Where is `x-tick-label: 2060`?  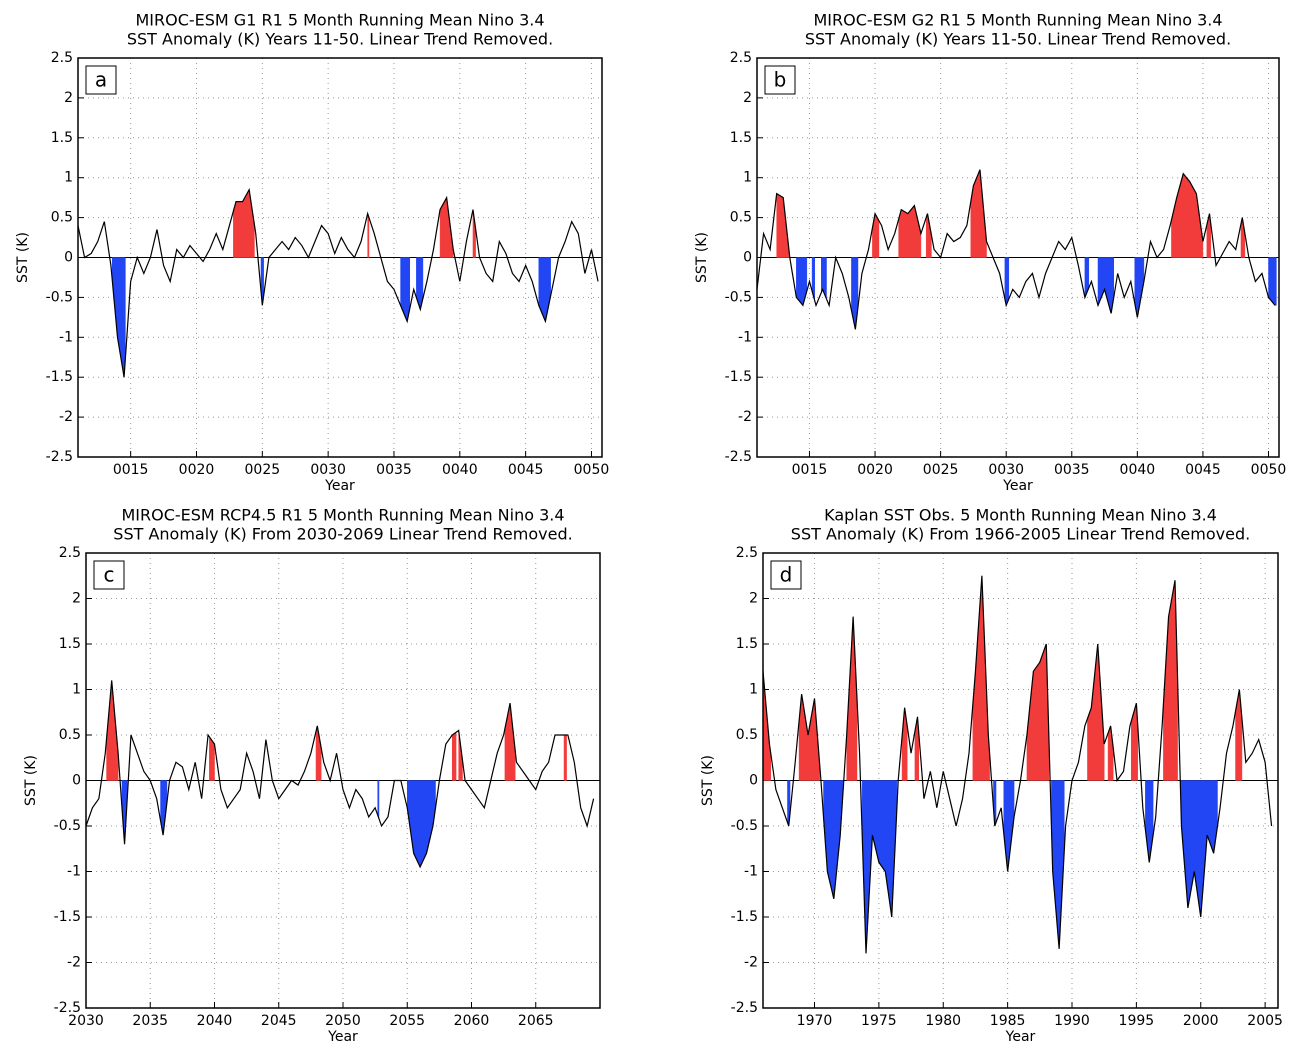
x-tick-label: 2060 is located at coordinates (472, 1021).